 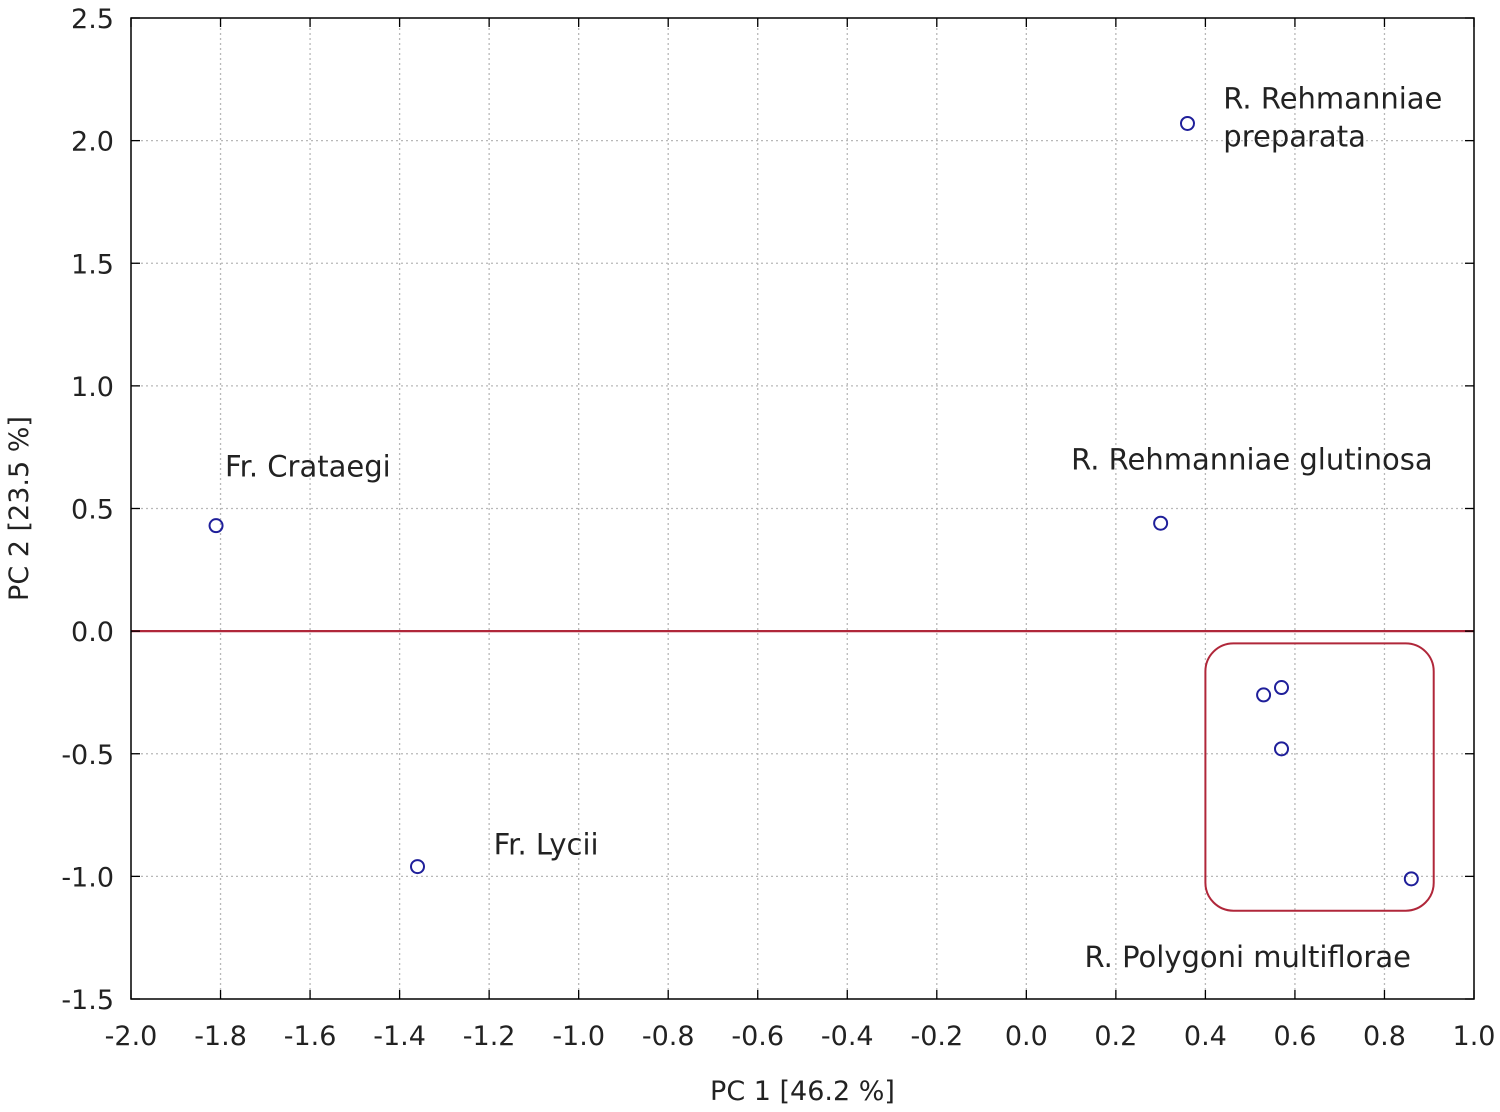 What do you see at coordinates (220, 1036) in the screenshot?
I see `x-tick-label: -1.8` at bounding box center [220, 1036].